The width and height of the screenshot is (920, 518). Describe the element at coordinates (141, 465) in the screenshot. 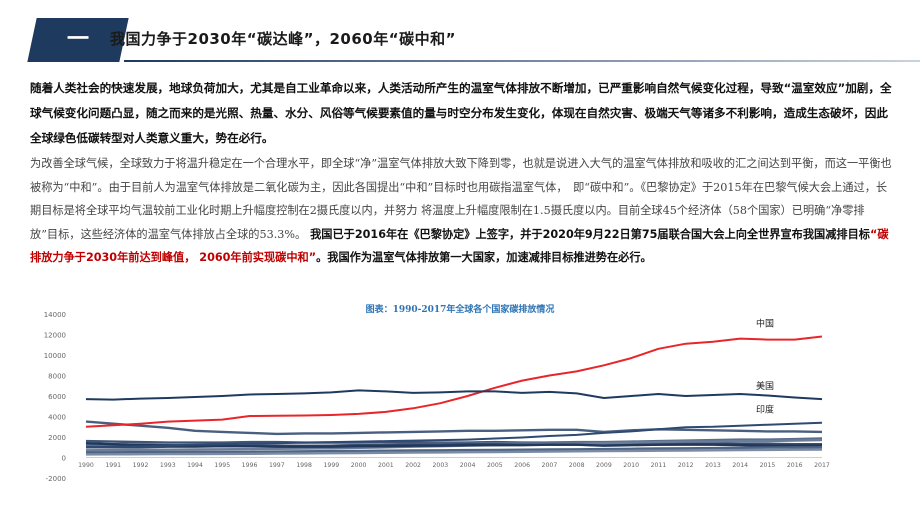

I see `x-tick-label: 1992` at that location.